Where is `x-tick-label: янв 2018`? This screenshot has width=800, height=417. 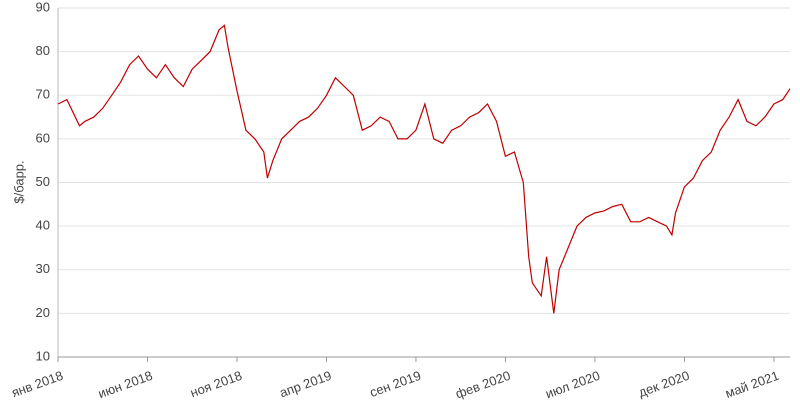 x-tick-label: янв 2018 is located at coordinates (37, 384).